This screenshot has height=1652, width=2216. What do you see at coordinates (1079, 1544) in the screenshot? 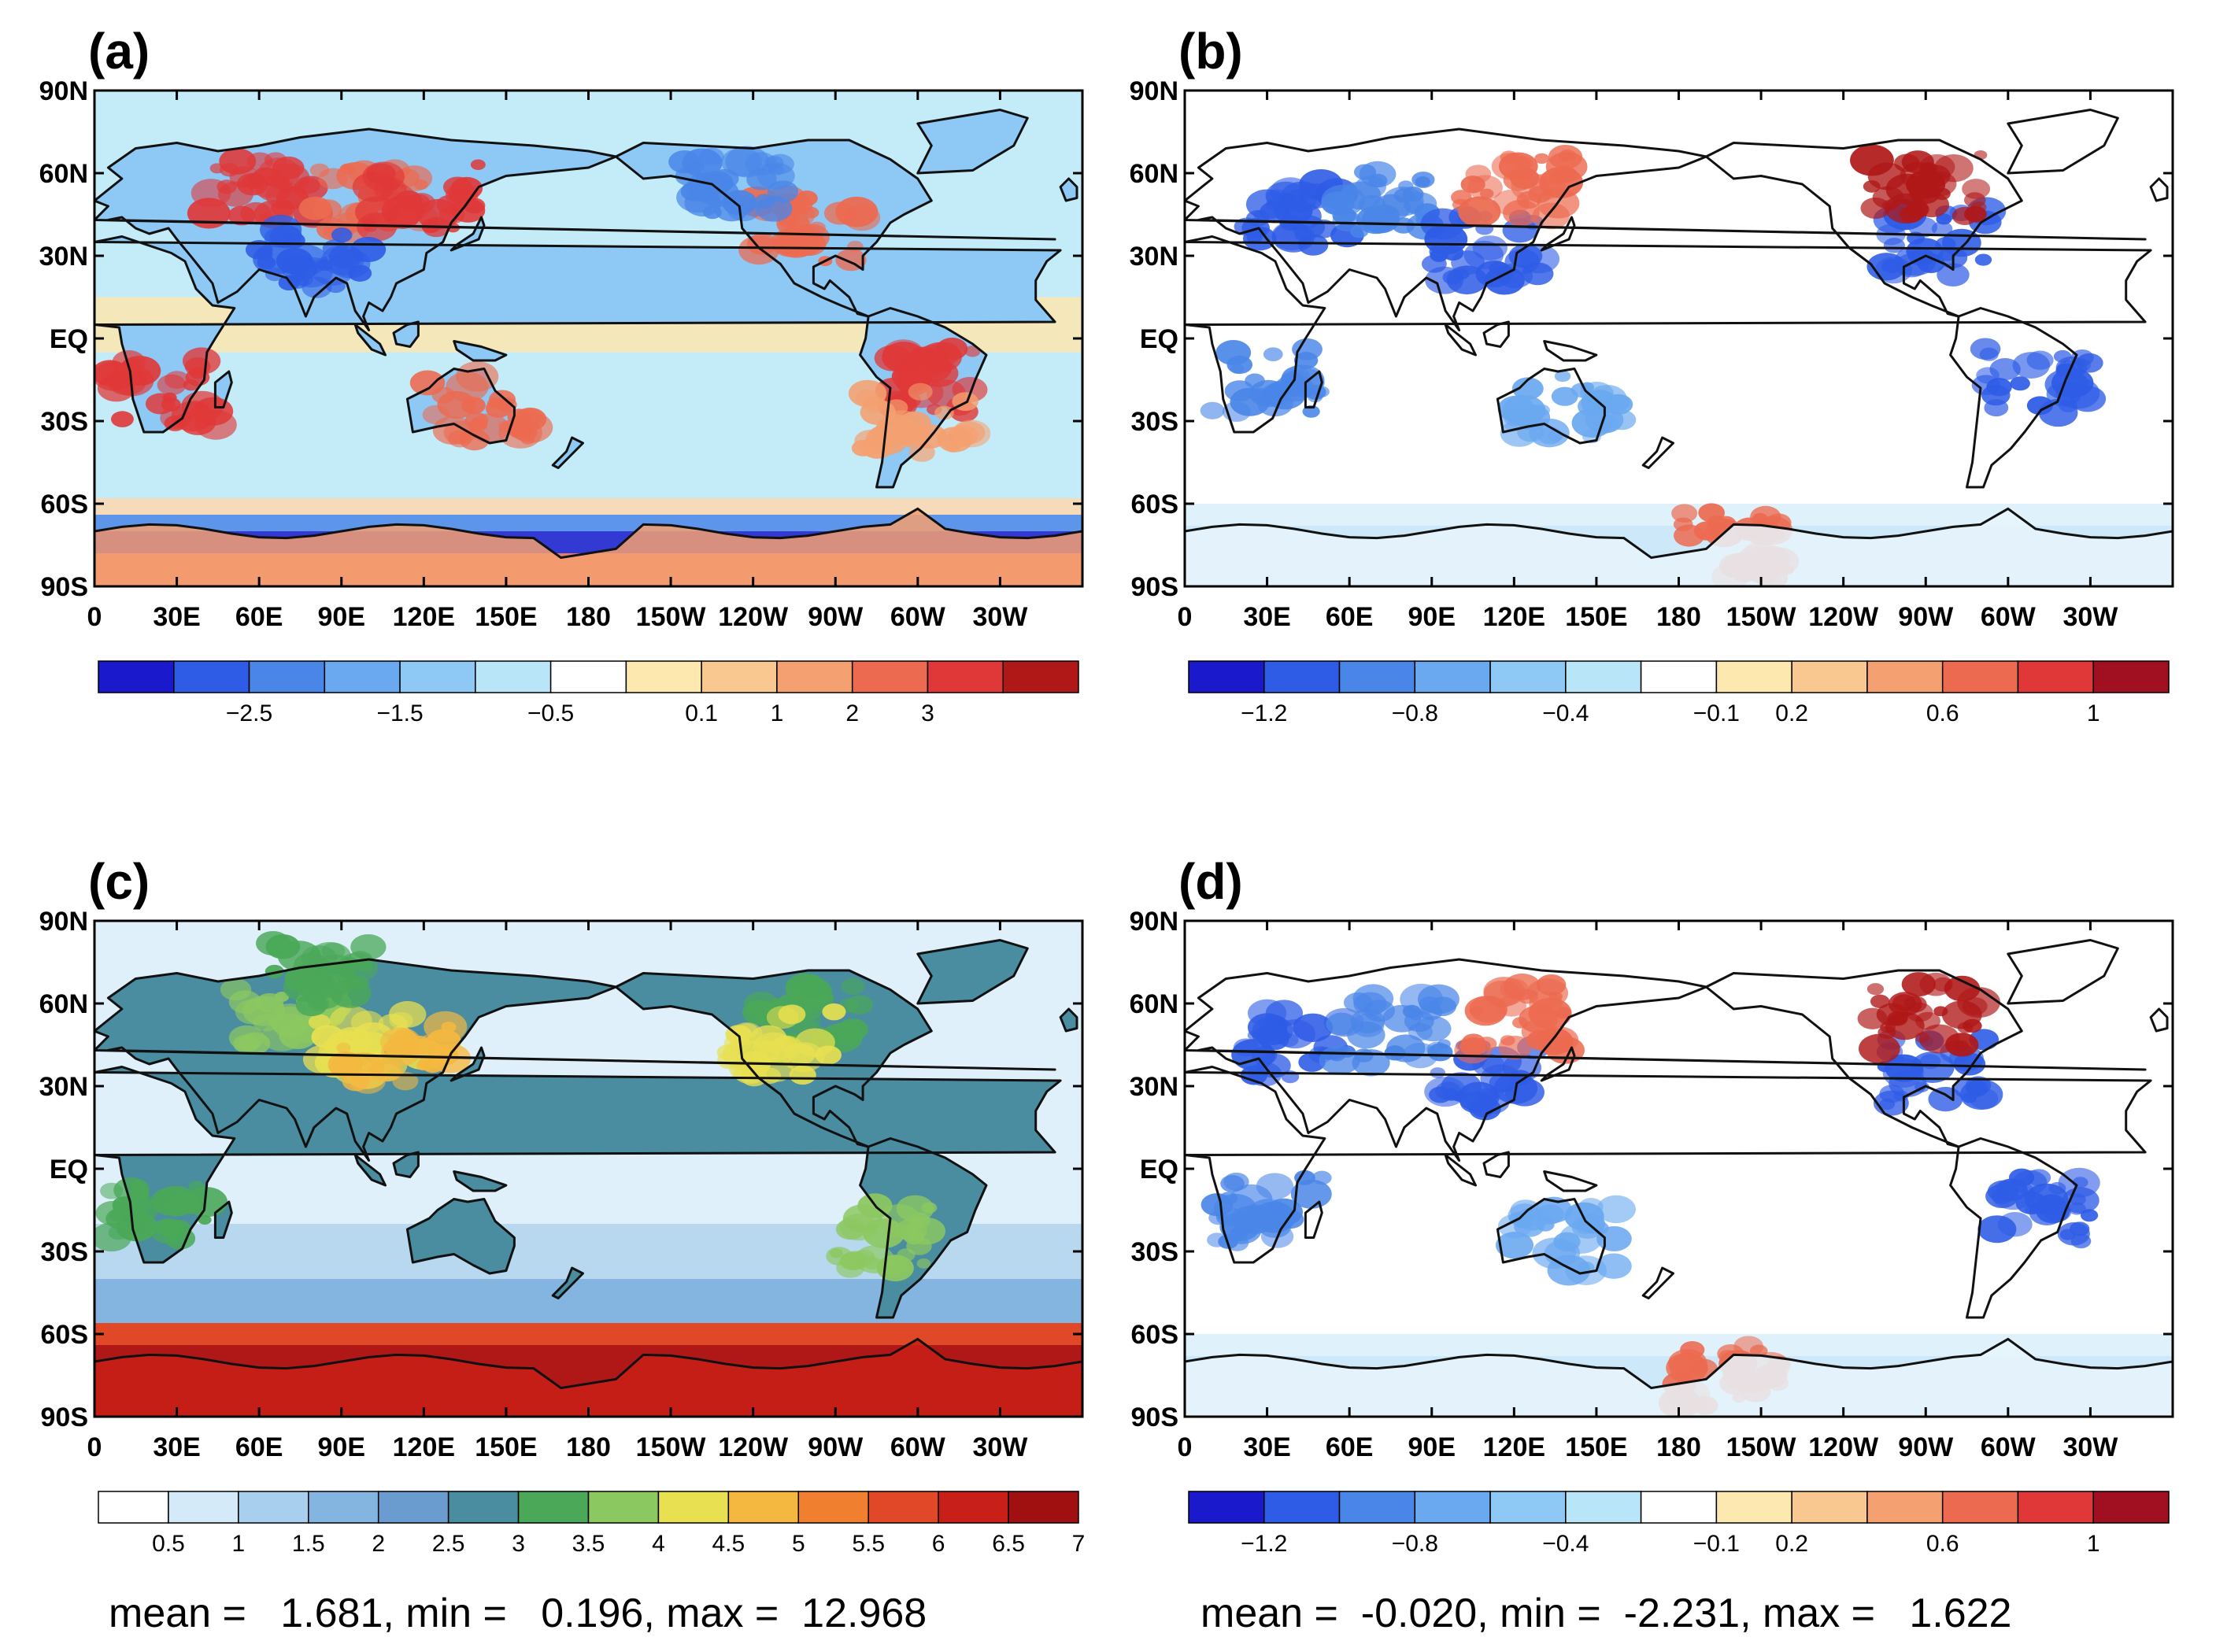
I see `colorbar-label: 7` at bounding box center [1079, 1544].